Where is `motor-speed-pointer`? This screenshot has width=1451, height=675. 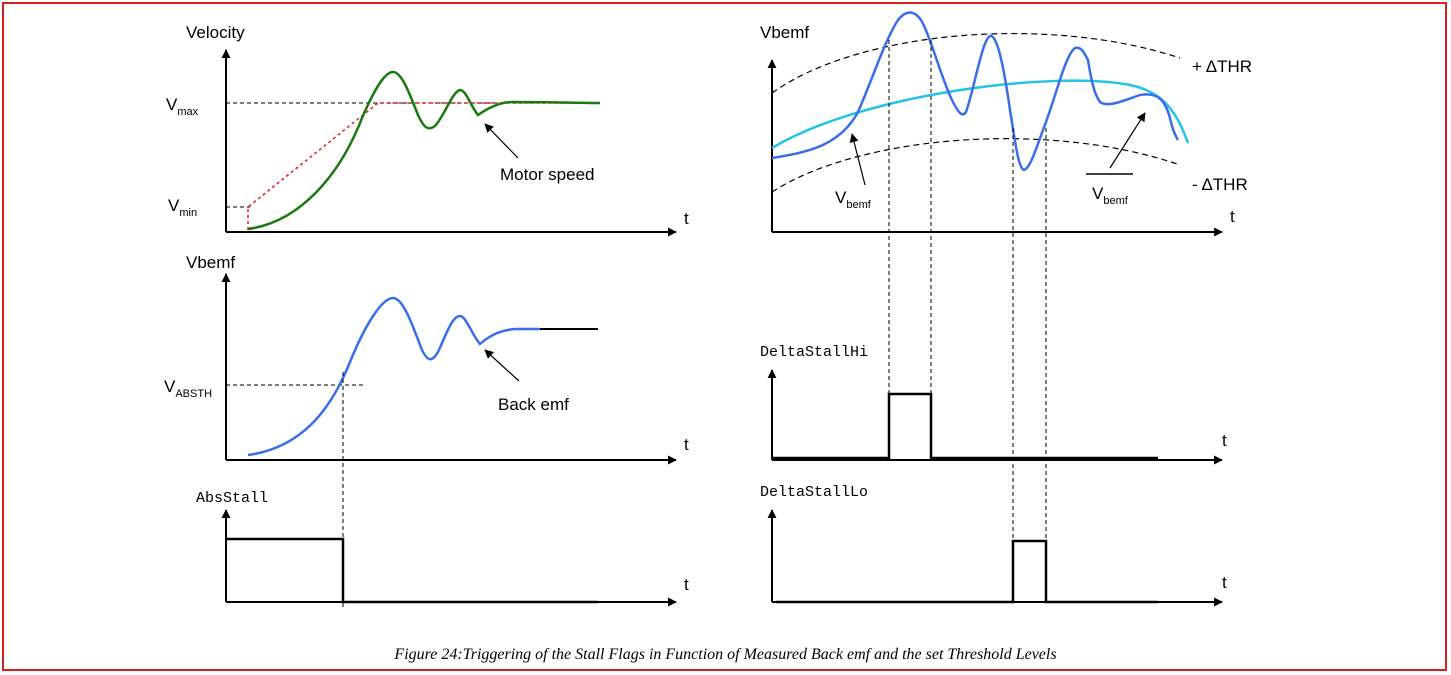 motor-speed-pointer is located at coordinates (501, 141).